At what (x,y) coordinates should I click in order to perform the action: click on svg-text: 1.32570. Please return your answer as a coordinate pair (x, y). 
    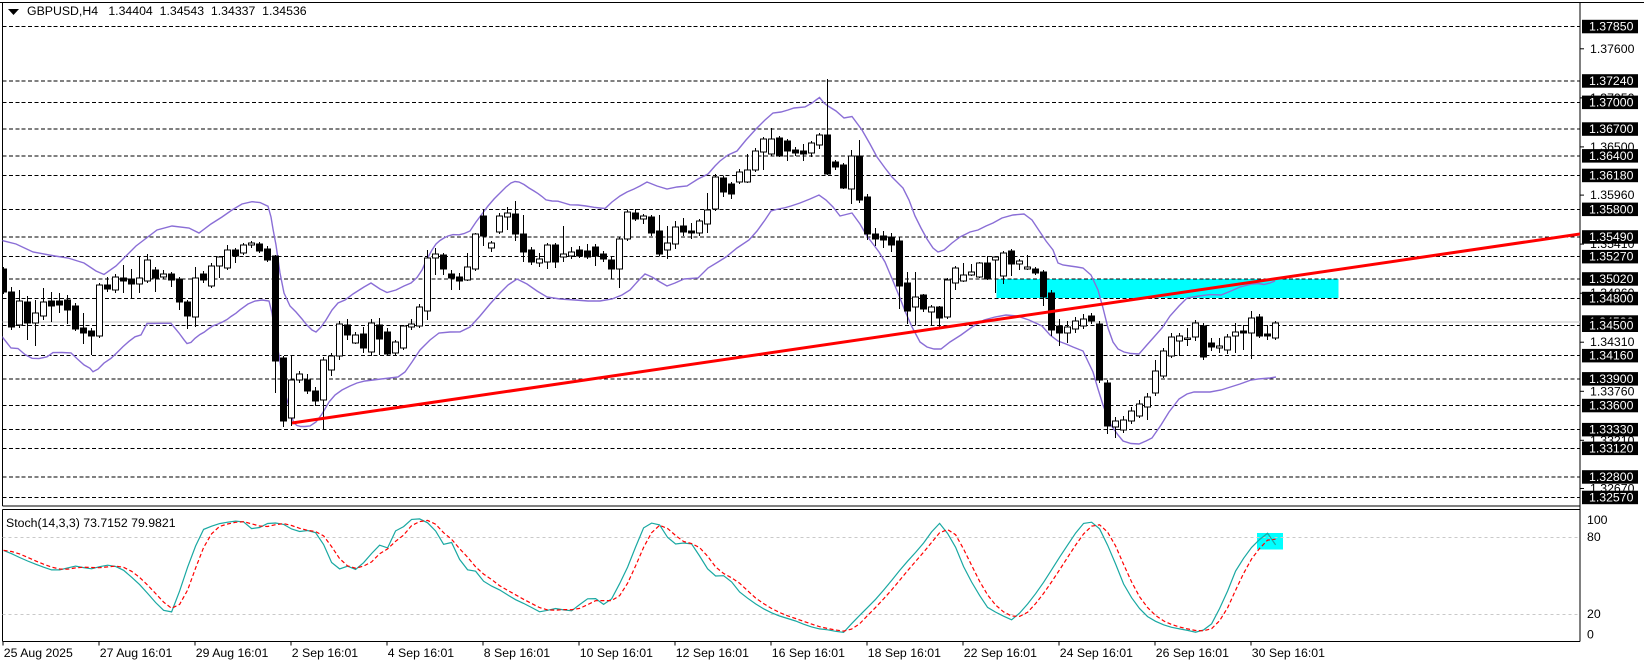
    Looking at the image, I should click on (1611, 497).